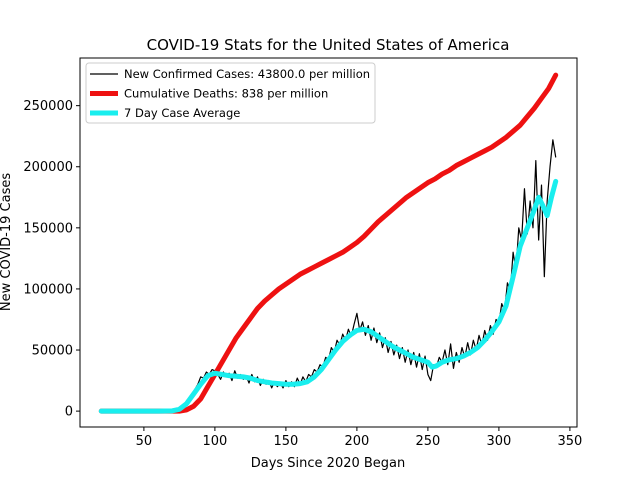  What do you see at coordinates (182, 113) in the screenshot?
I see `legend-entry-3: 7 Day Case Average` at bounding box center [182, 113].